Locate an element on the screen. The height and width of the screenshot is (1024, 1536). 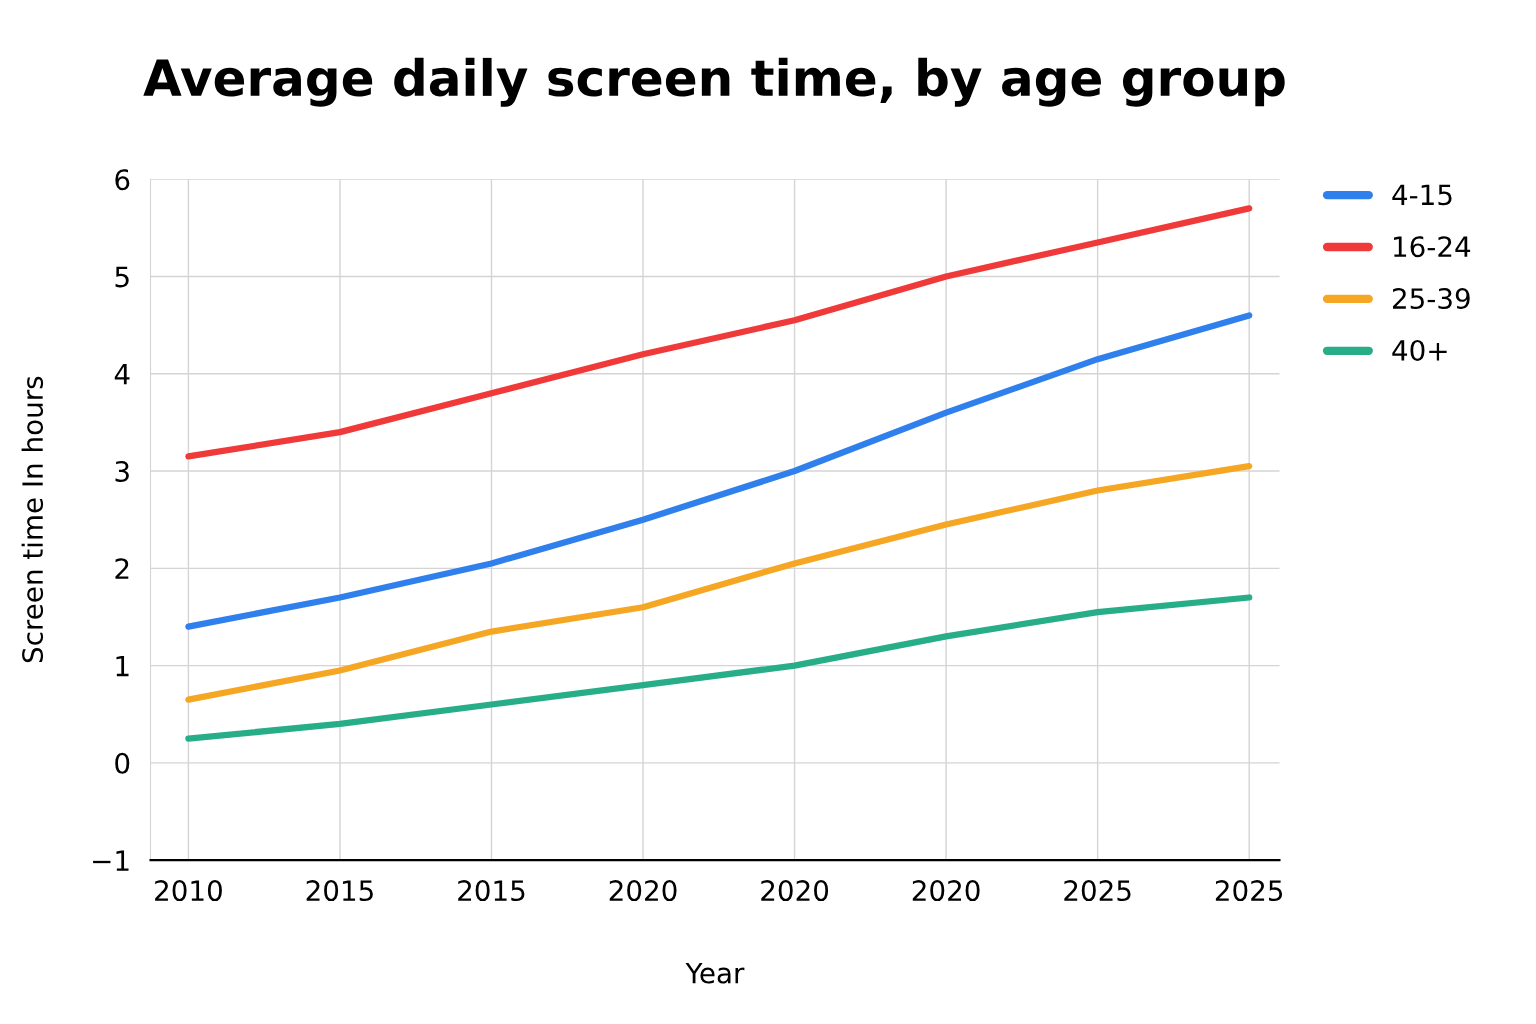
y-tick-label: 4 is located at coordinates (122, 374).